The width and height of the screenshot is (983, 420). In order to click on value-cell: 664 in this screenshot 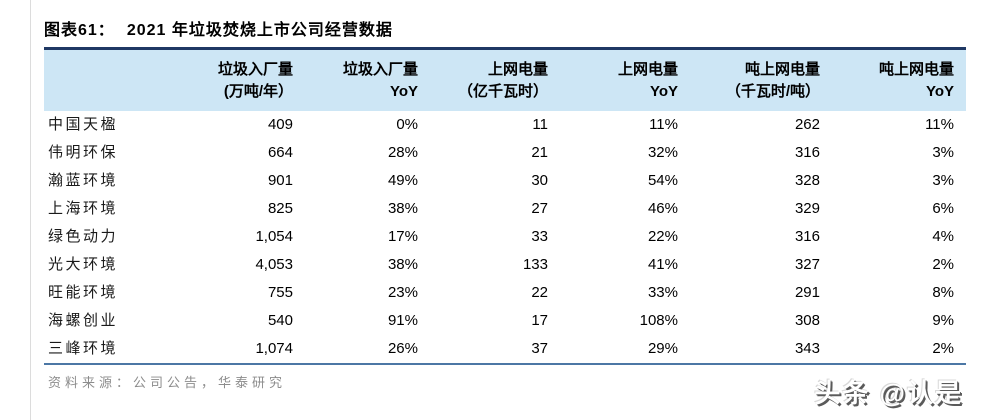, I will do `click(280, 152)`.